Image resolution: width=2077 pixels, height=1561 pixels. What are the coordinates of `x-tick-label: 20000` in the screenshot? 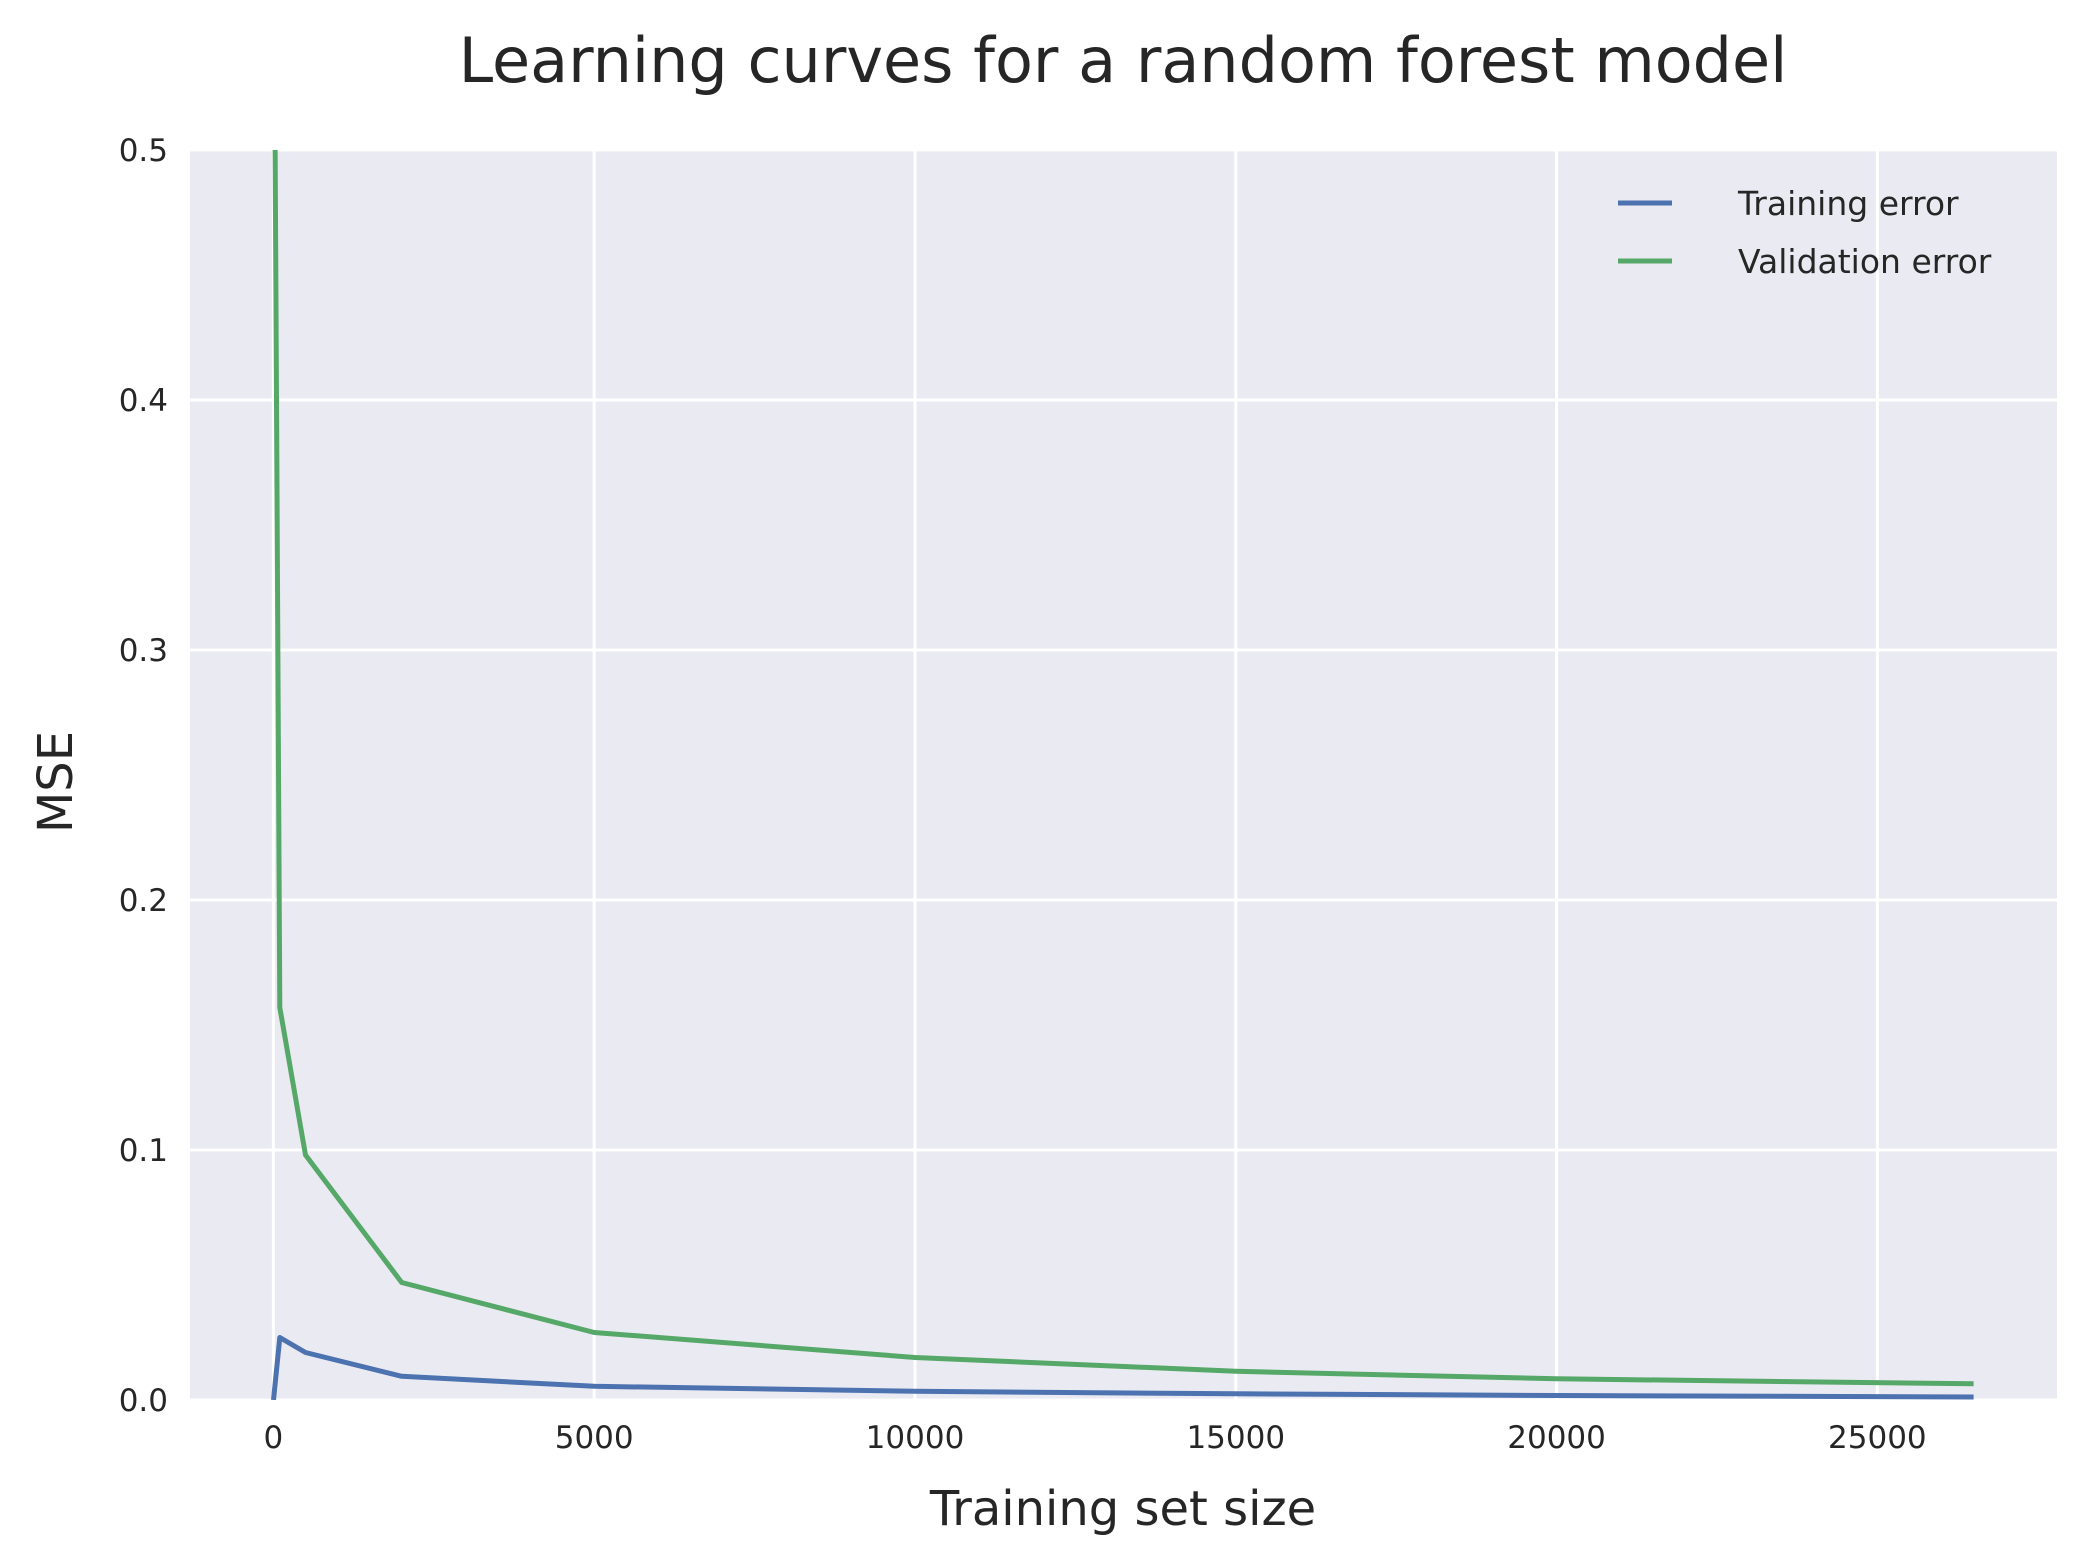 It's located at (1556, 1438).